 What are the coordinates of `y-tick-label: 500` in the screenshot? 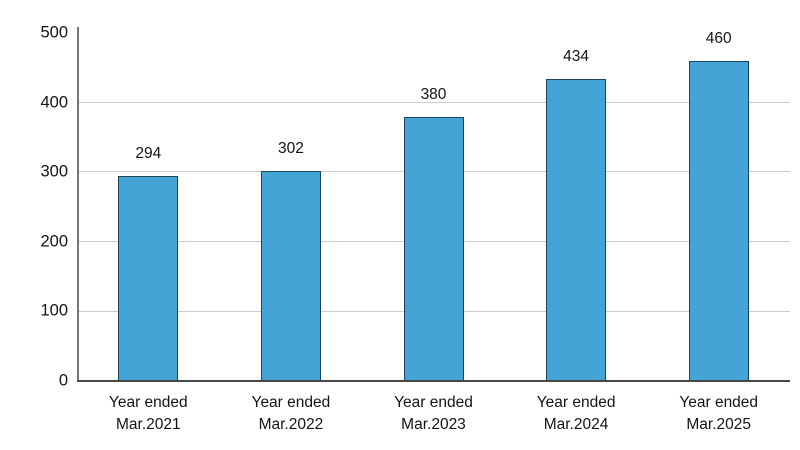 It's located at (54, 32).